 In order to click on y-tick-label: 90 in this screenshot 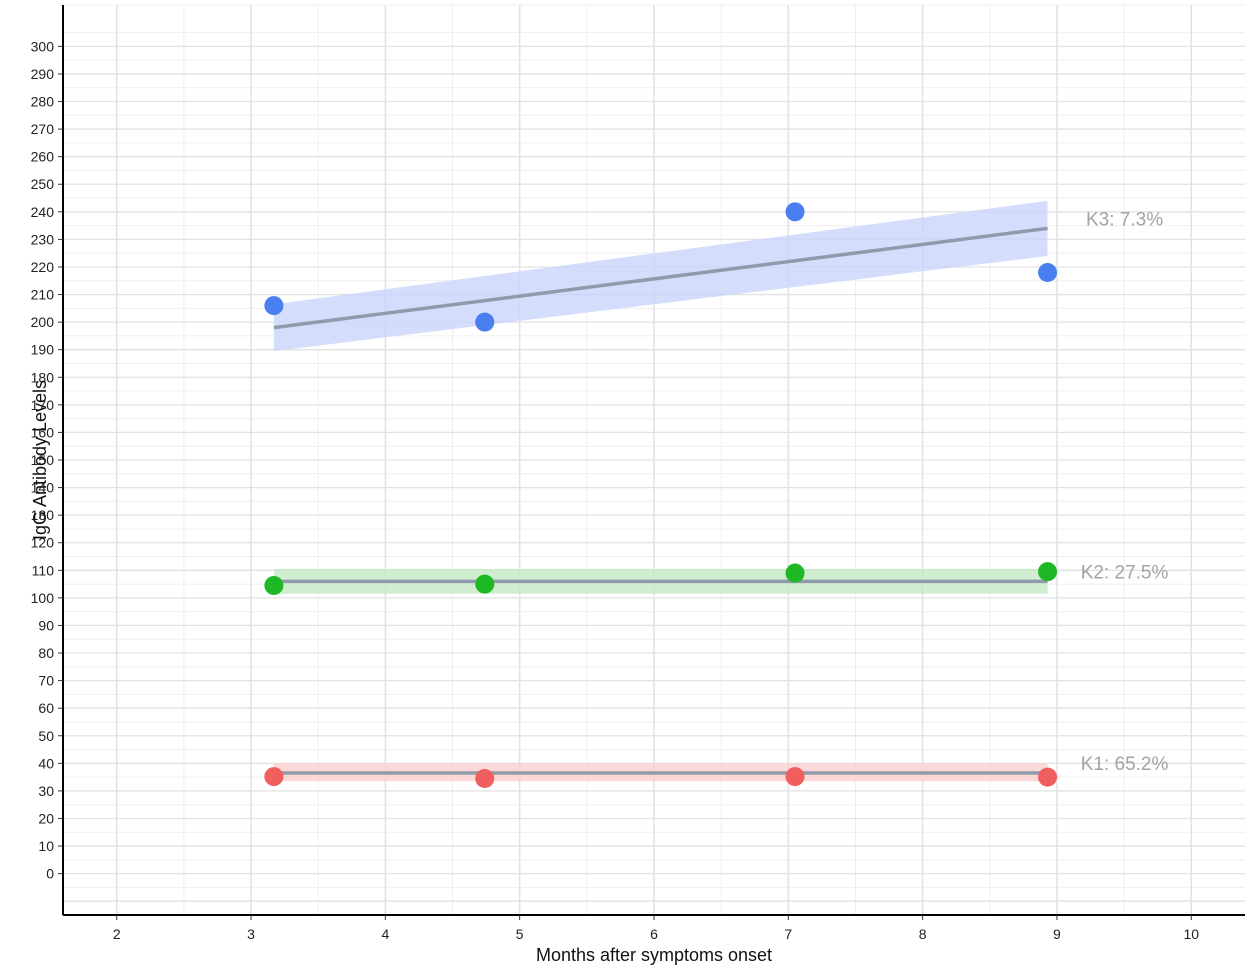, I will do `click(46, 625)`.